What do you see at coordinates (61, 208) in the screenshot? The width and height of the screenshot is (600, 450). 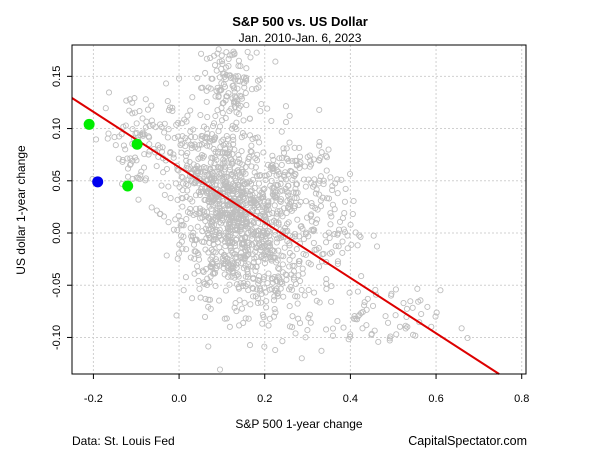 I see `y-axis: -0.10 -0.05 0.00 0.05 0.10 0.15` at bounding box center [61, 208].